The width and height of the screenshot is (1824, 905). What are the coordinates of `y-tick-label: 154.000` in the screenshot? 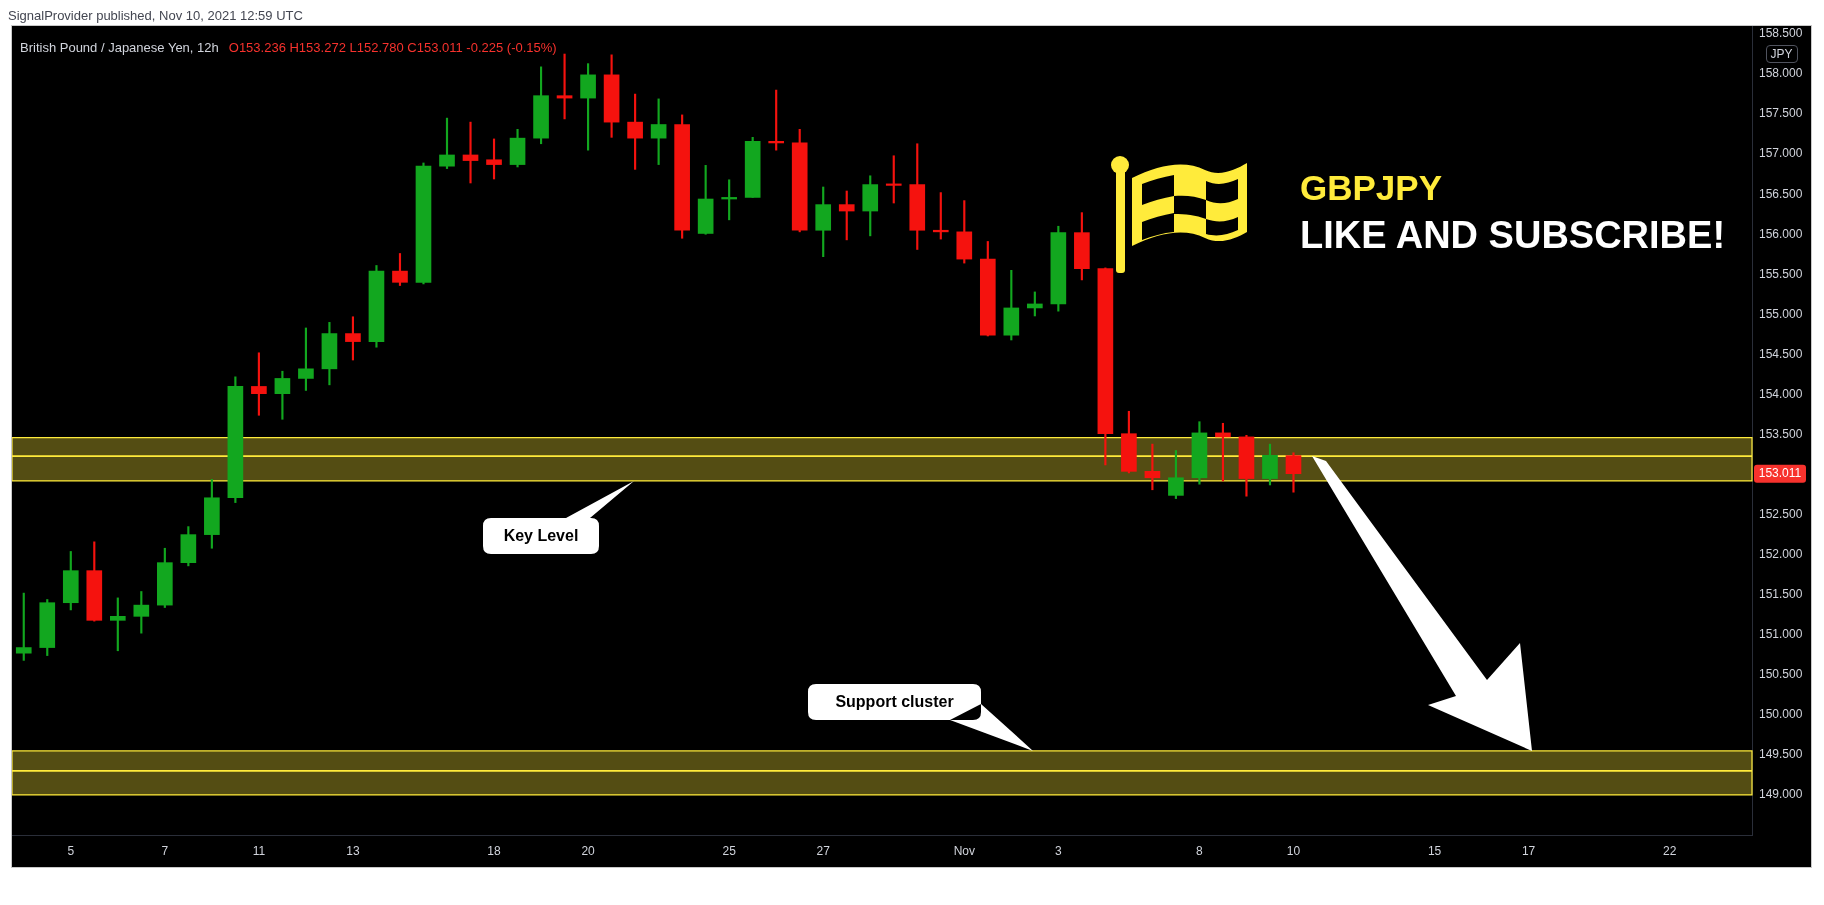 It's located at (1781, 393).